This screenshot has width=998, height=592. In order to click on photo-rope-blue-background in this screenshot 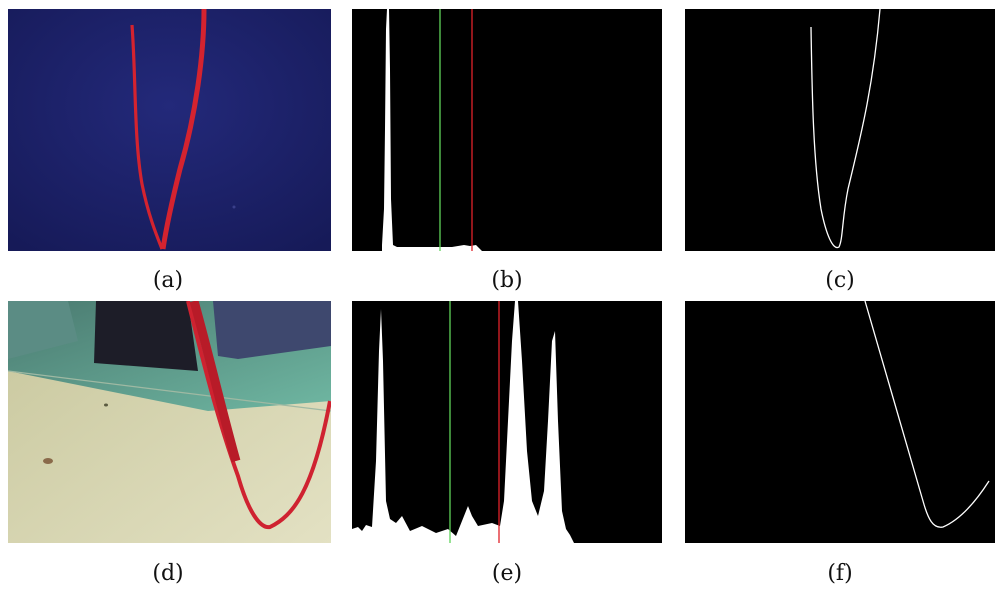, I will do `click(169, 130)`.